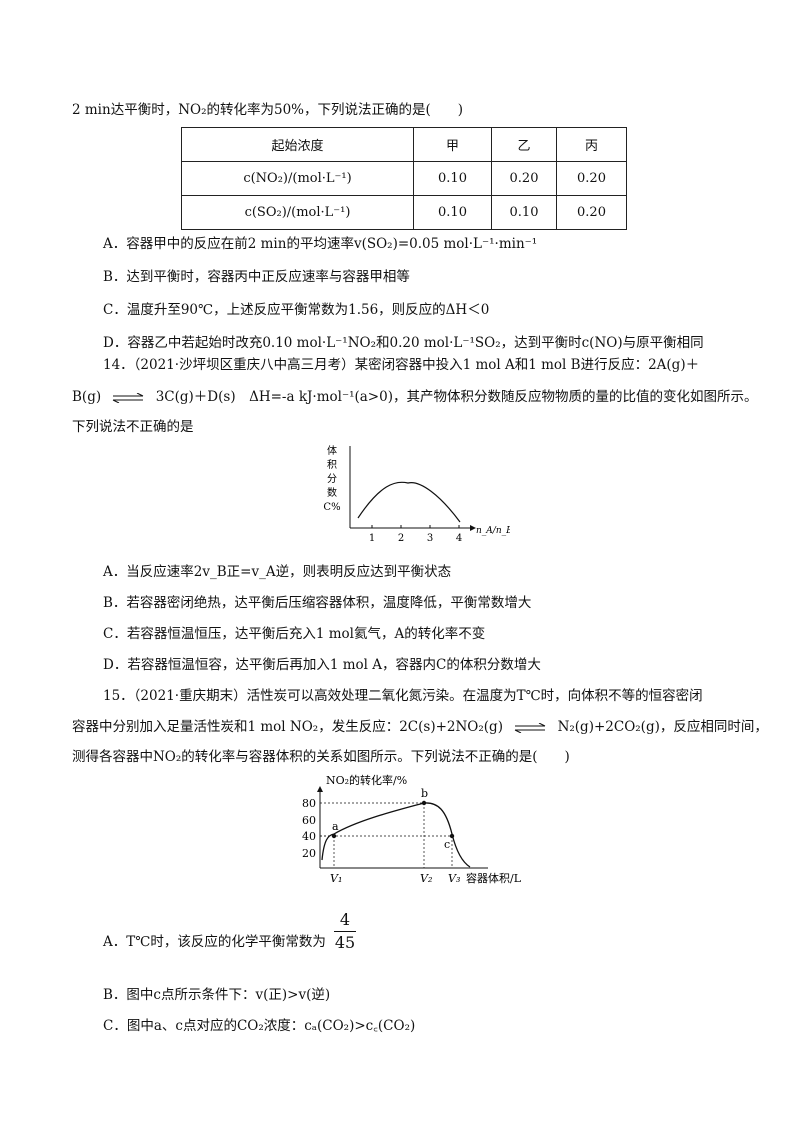  Describe the element at coordinates (345, 931) in the screenshot. I see `q15-option-a-fraction: 4 45` at that location.